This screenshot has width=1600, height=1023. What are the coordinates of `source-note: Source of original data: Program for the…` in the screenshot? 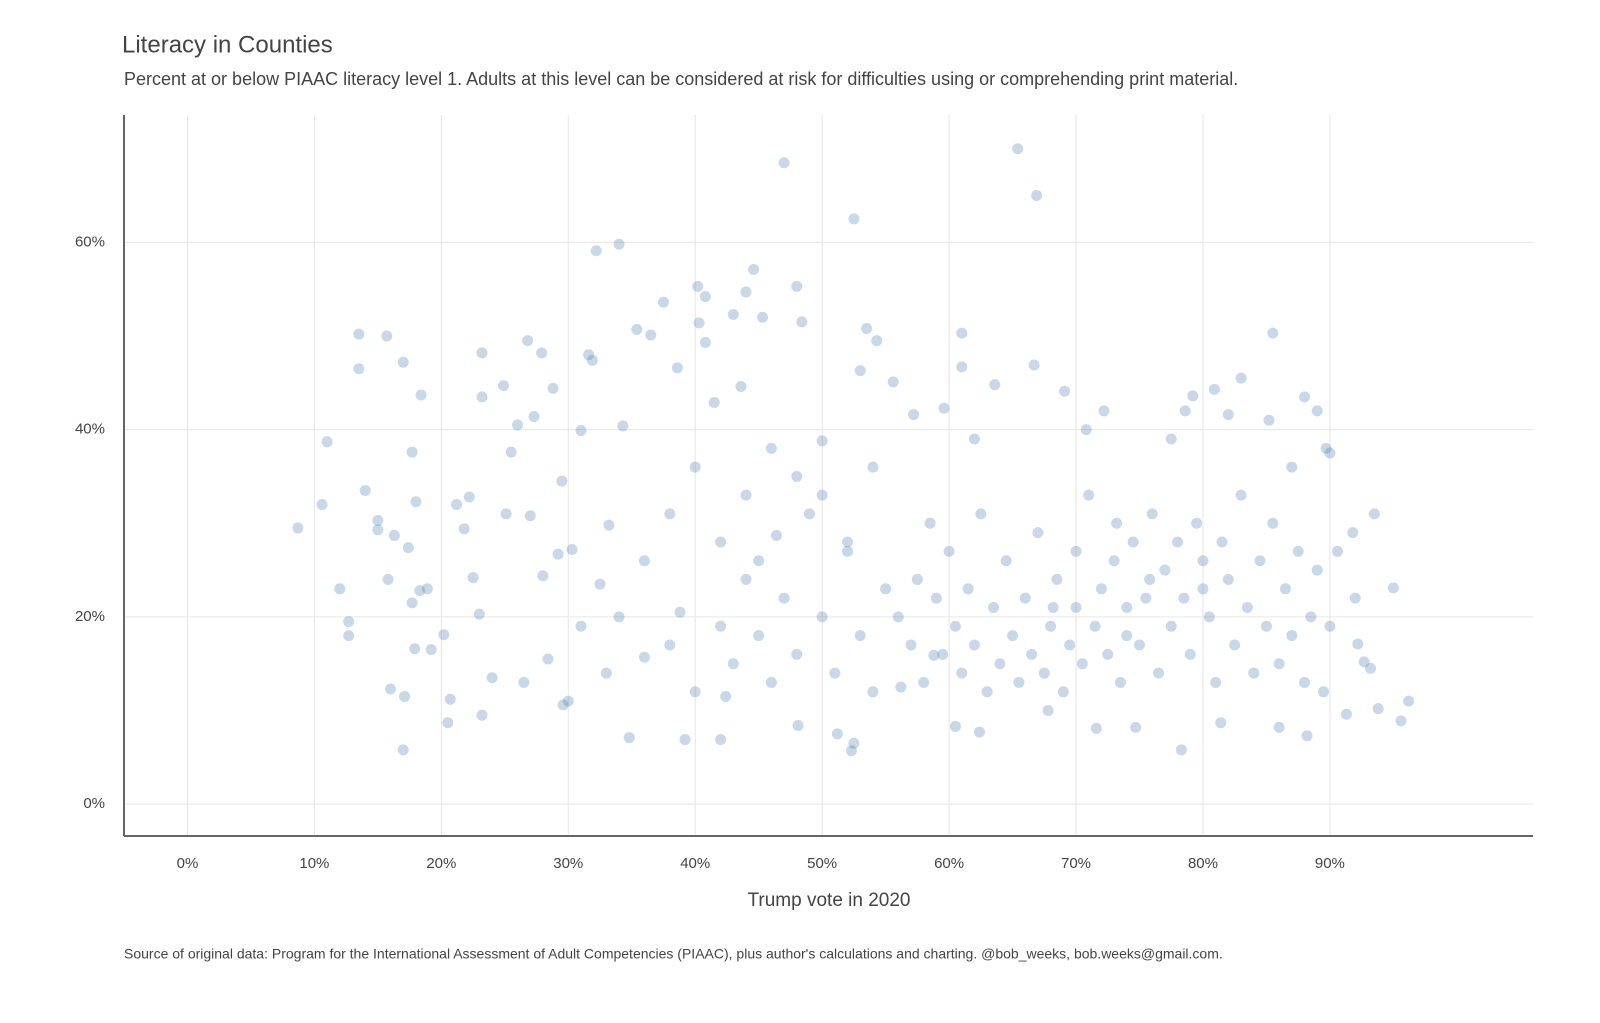 It's located at (673, 954).